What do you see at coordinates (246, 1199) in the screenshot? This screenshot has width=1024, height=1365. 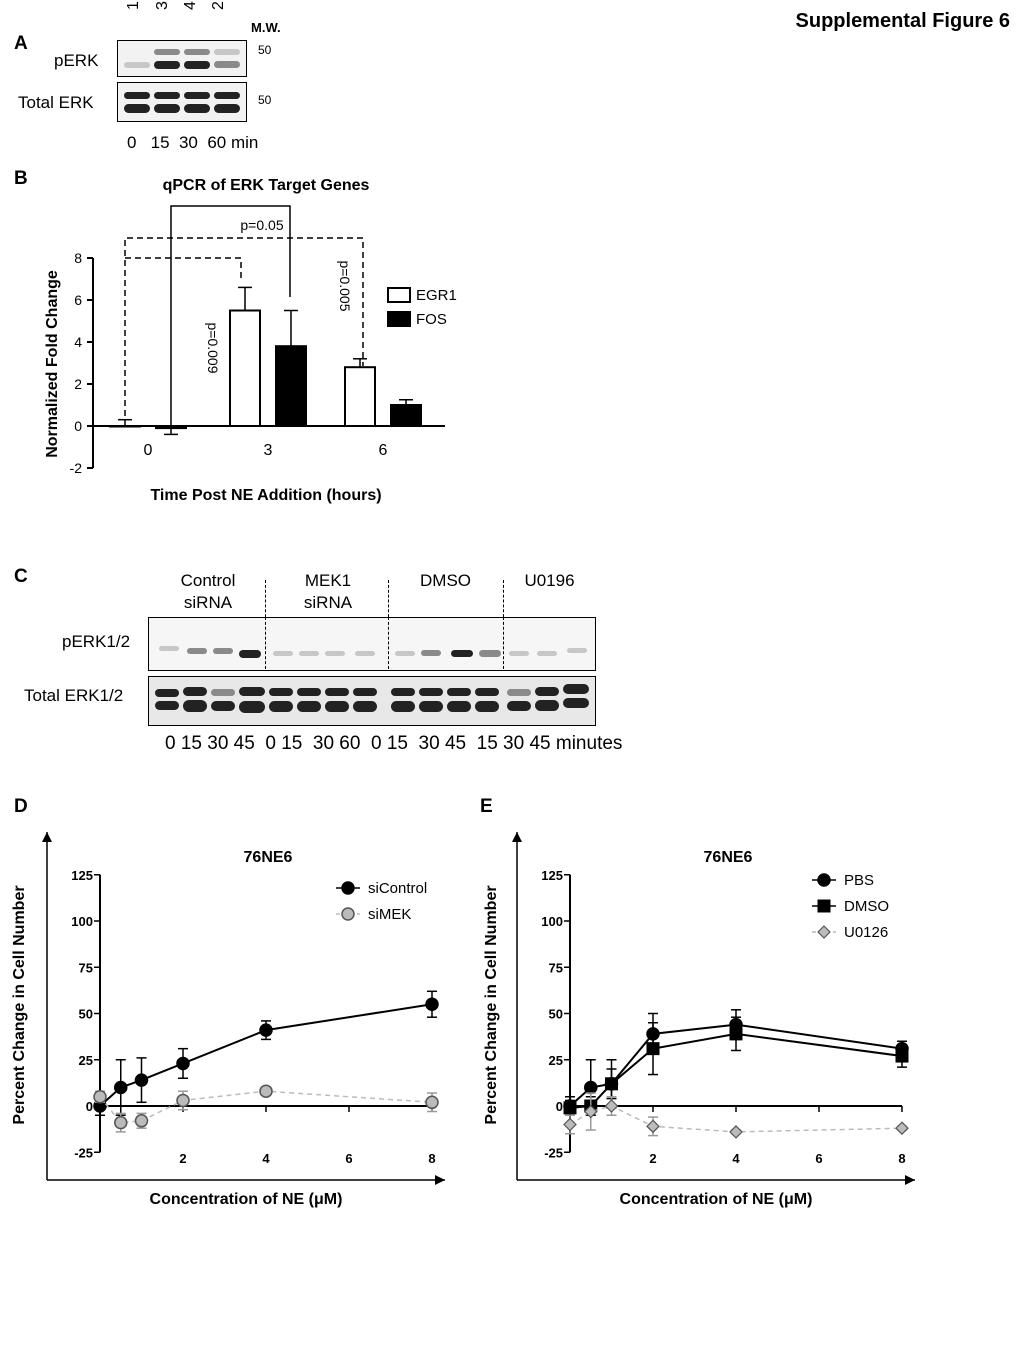 I see `x-axis-label: Concentration of NE (μM)` at bounding box center [246, 1199].